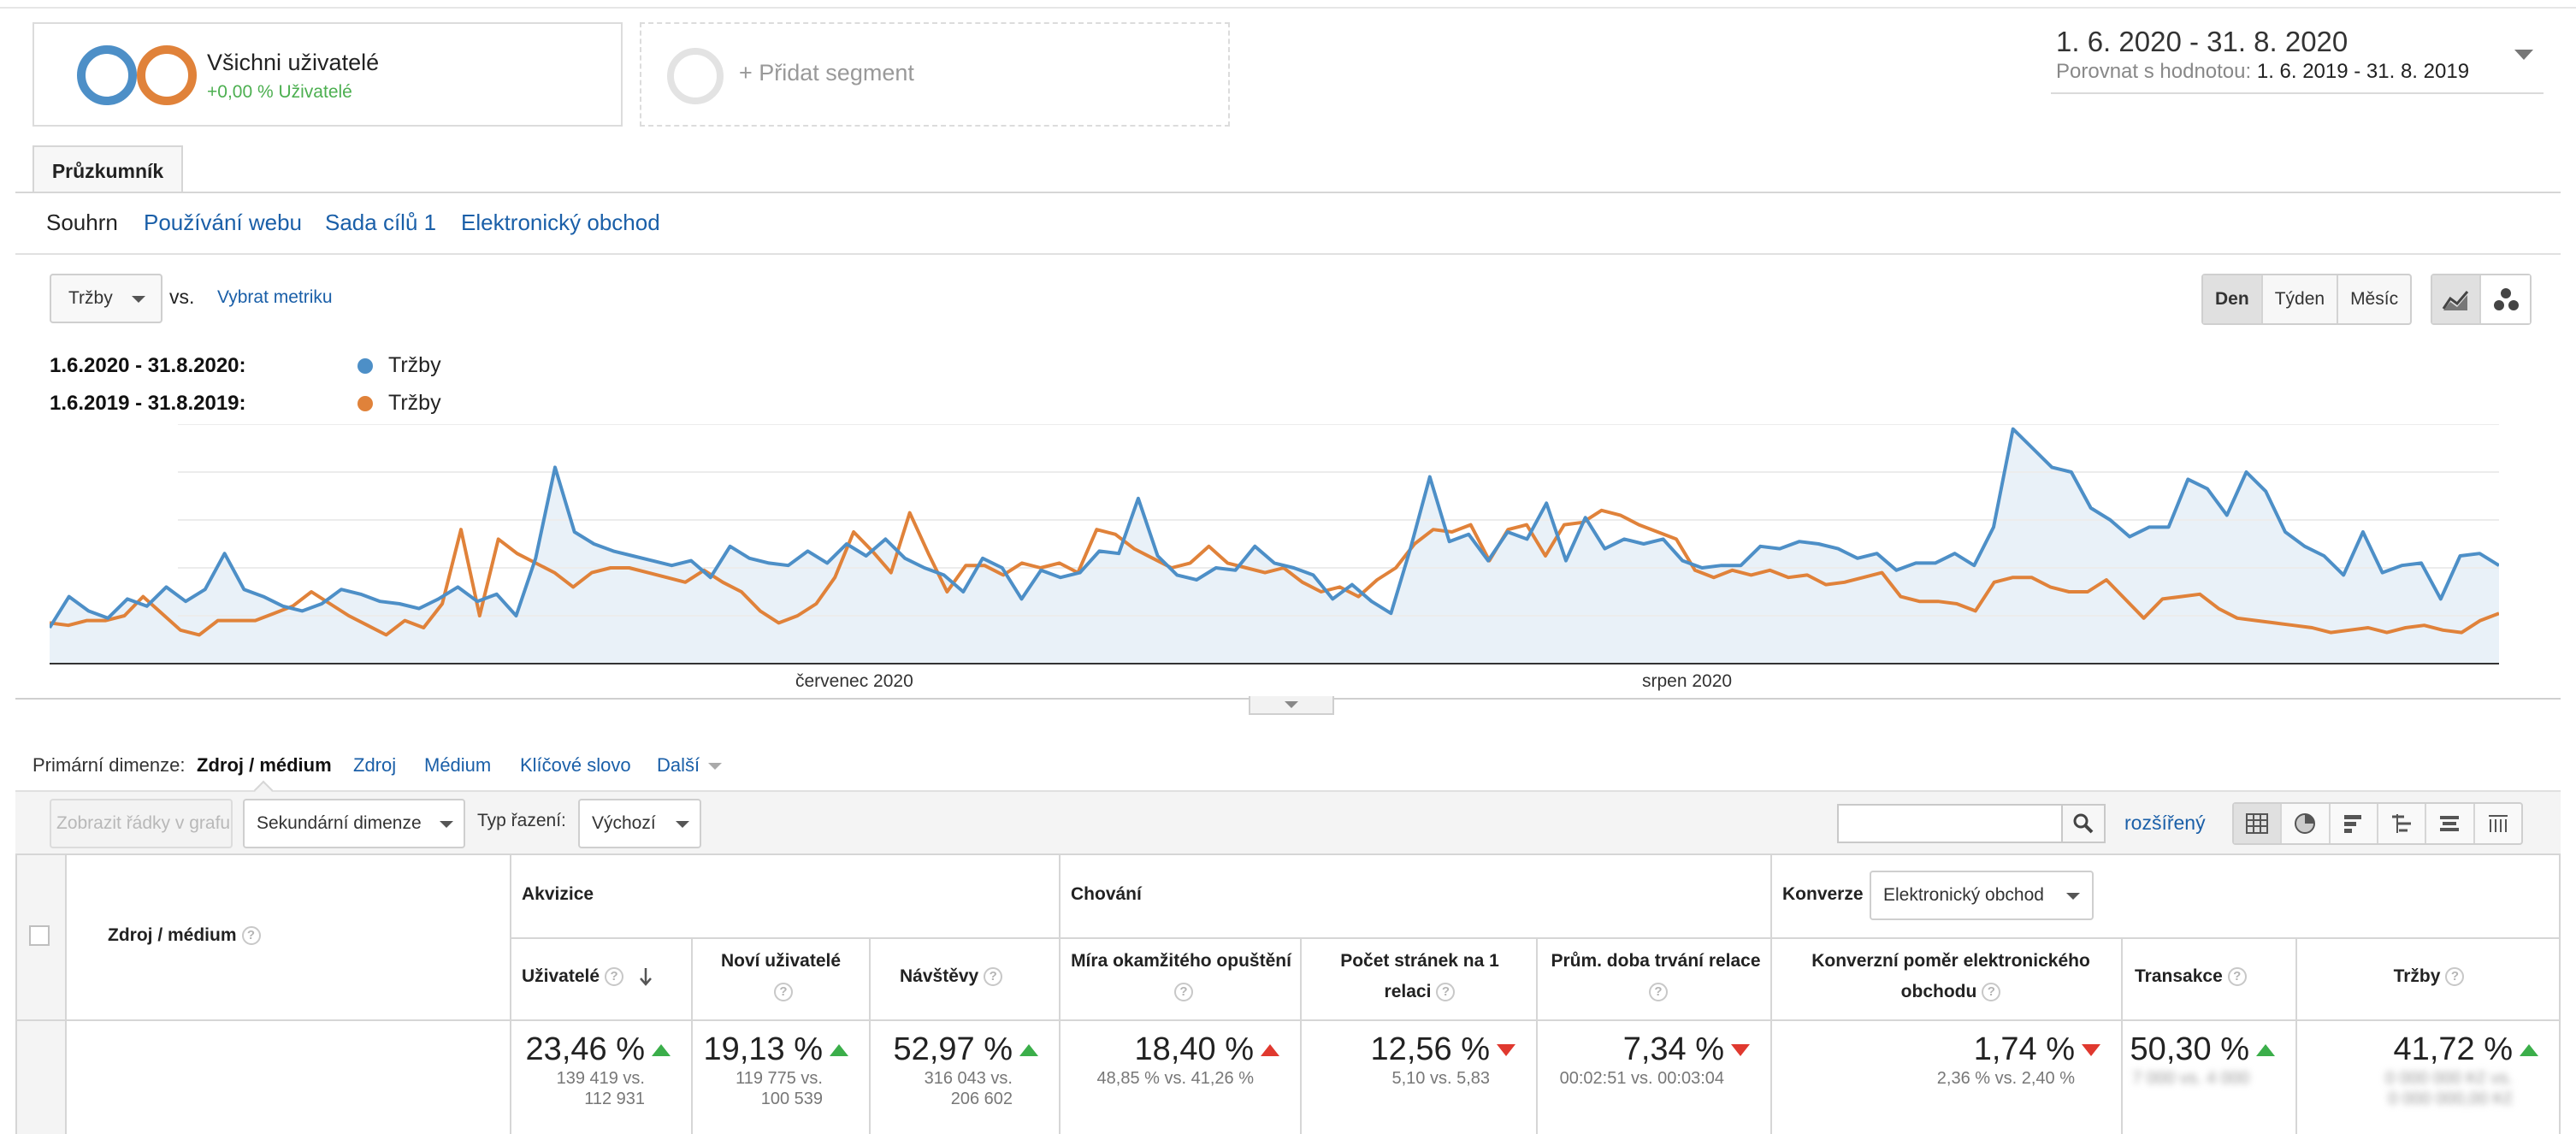  I want to click on add-segment-button: + Přidat segment, so click(935, 74).